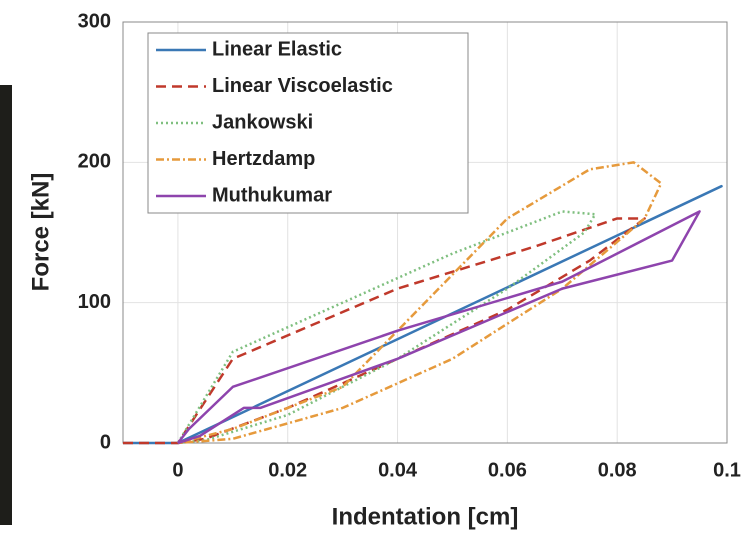 This screenshot has width=747, height=536. What do you see at coordinates (727, 470) in the screenshot?
I see `x-tick-label: 0.1` at bounding box center [727, 470].